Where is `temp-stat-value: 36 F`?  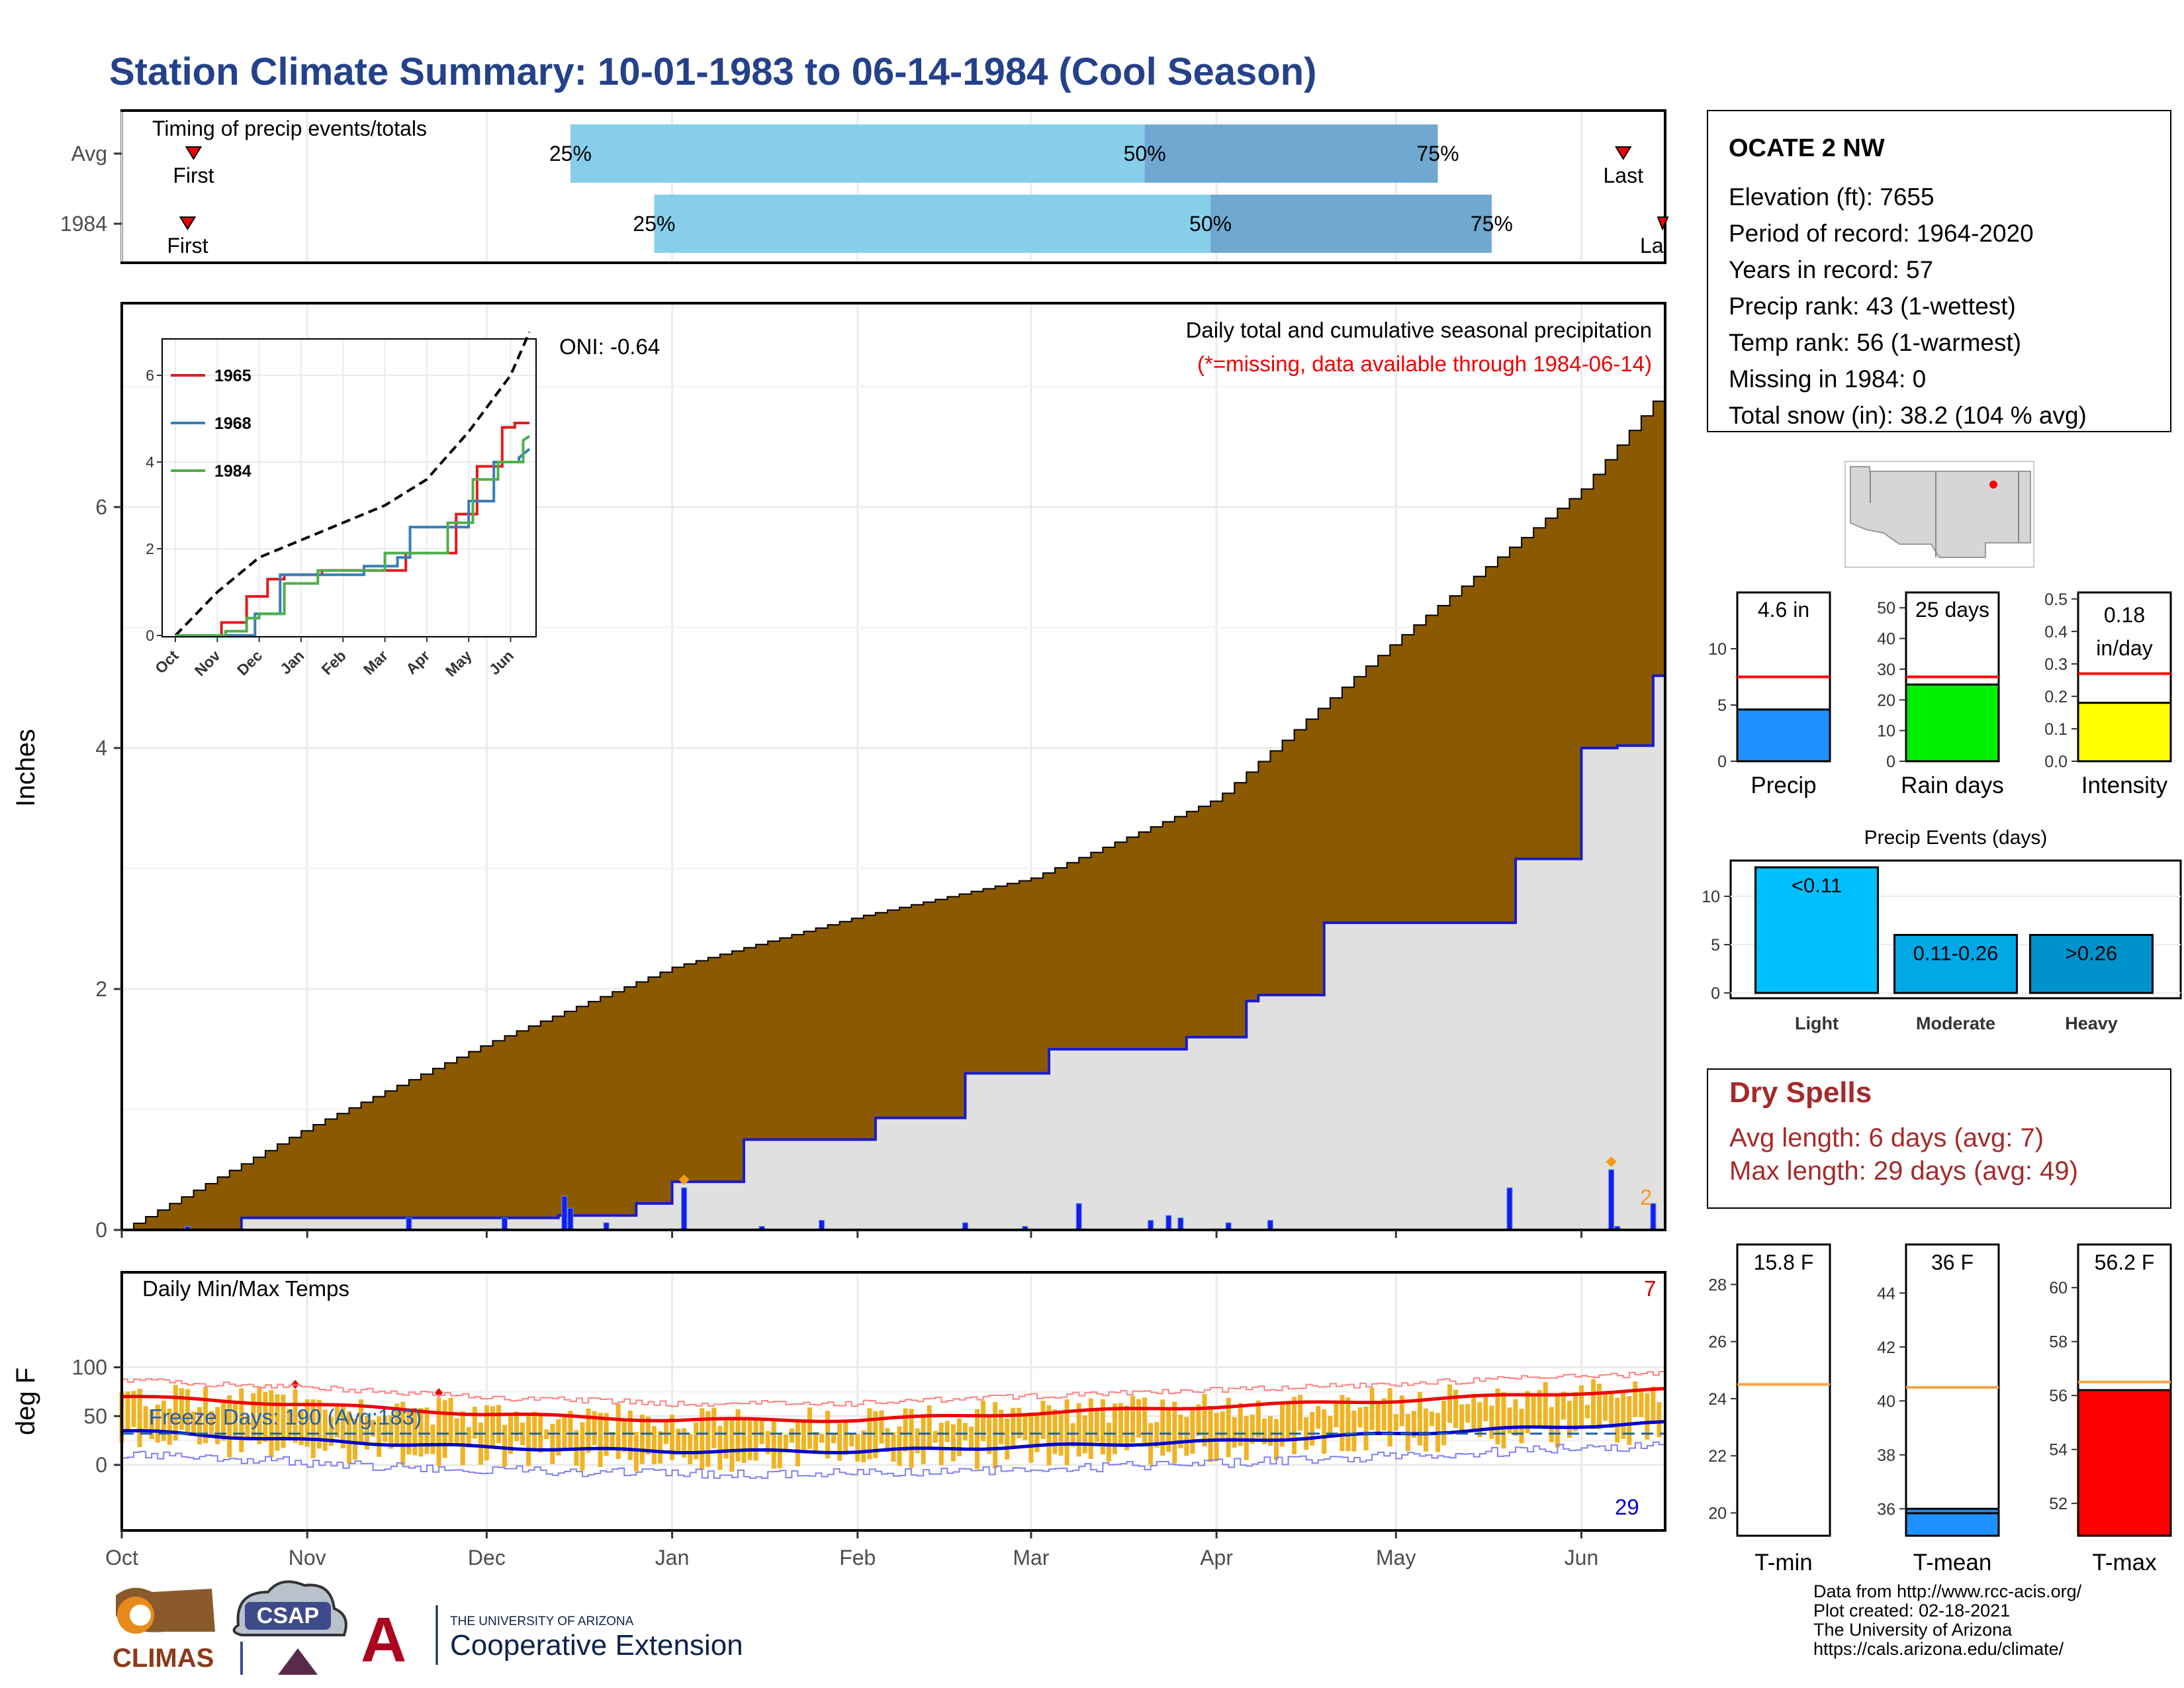 temp-stat-value: 36 F is located at coordinates (1952, 1262).